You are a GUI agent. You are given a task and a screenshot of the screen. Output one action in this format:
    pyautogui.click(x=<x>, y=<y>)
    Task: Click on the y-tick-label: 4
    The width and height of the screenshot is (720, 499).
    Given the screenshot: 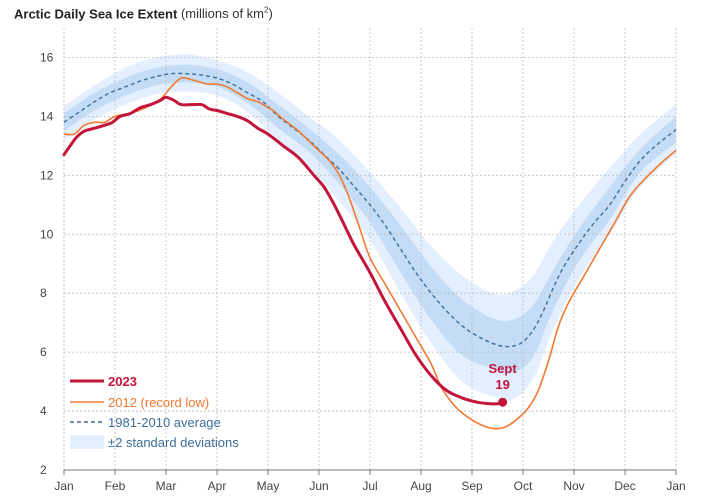 What is the action you would take?
    pyautogui.click(x=43, y=411)
    